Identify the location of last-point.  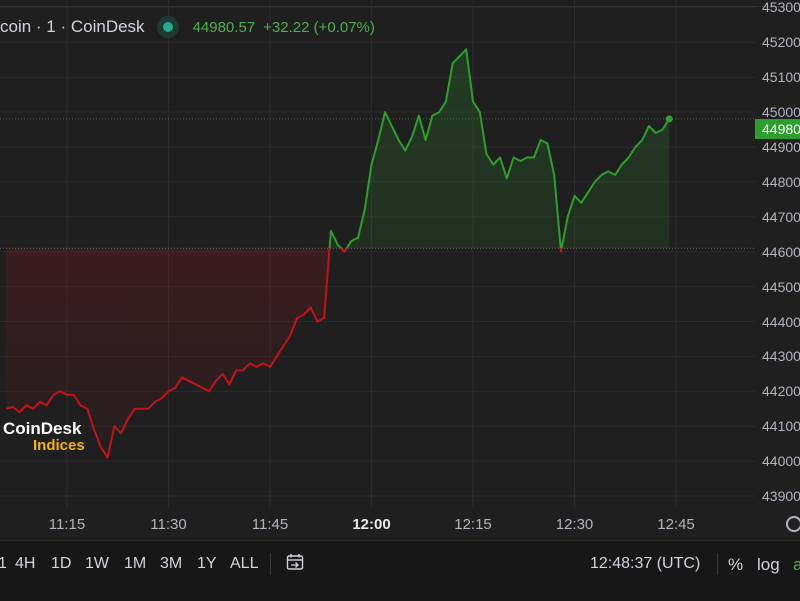
(669, 119).